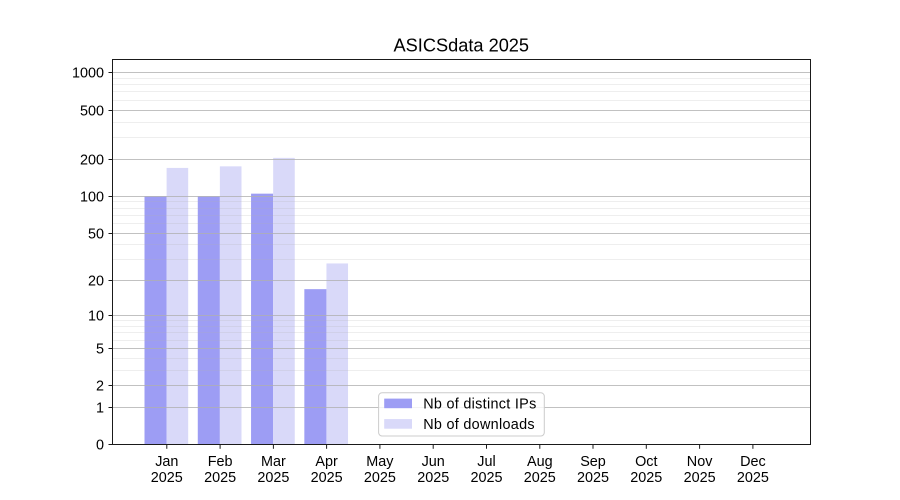 The image size is (900, 500). What do you see at coordinates (479, 425) in the screenshot?
I see `svg-text: Nb of downloads` at bounding box center [479, 425].